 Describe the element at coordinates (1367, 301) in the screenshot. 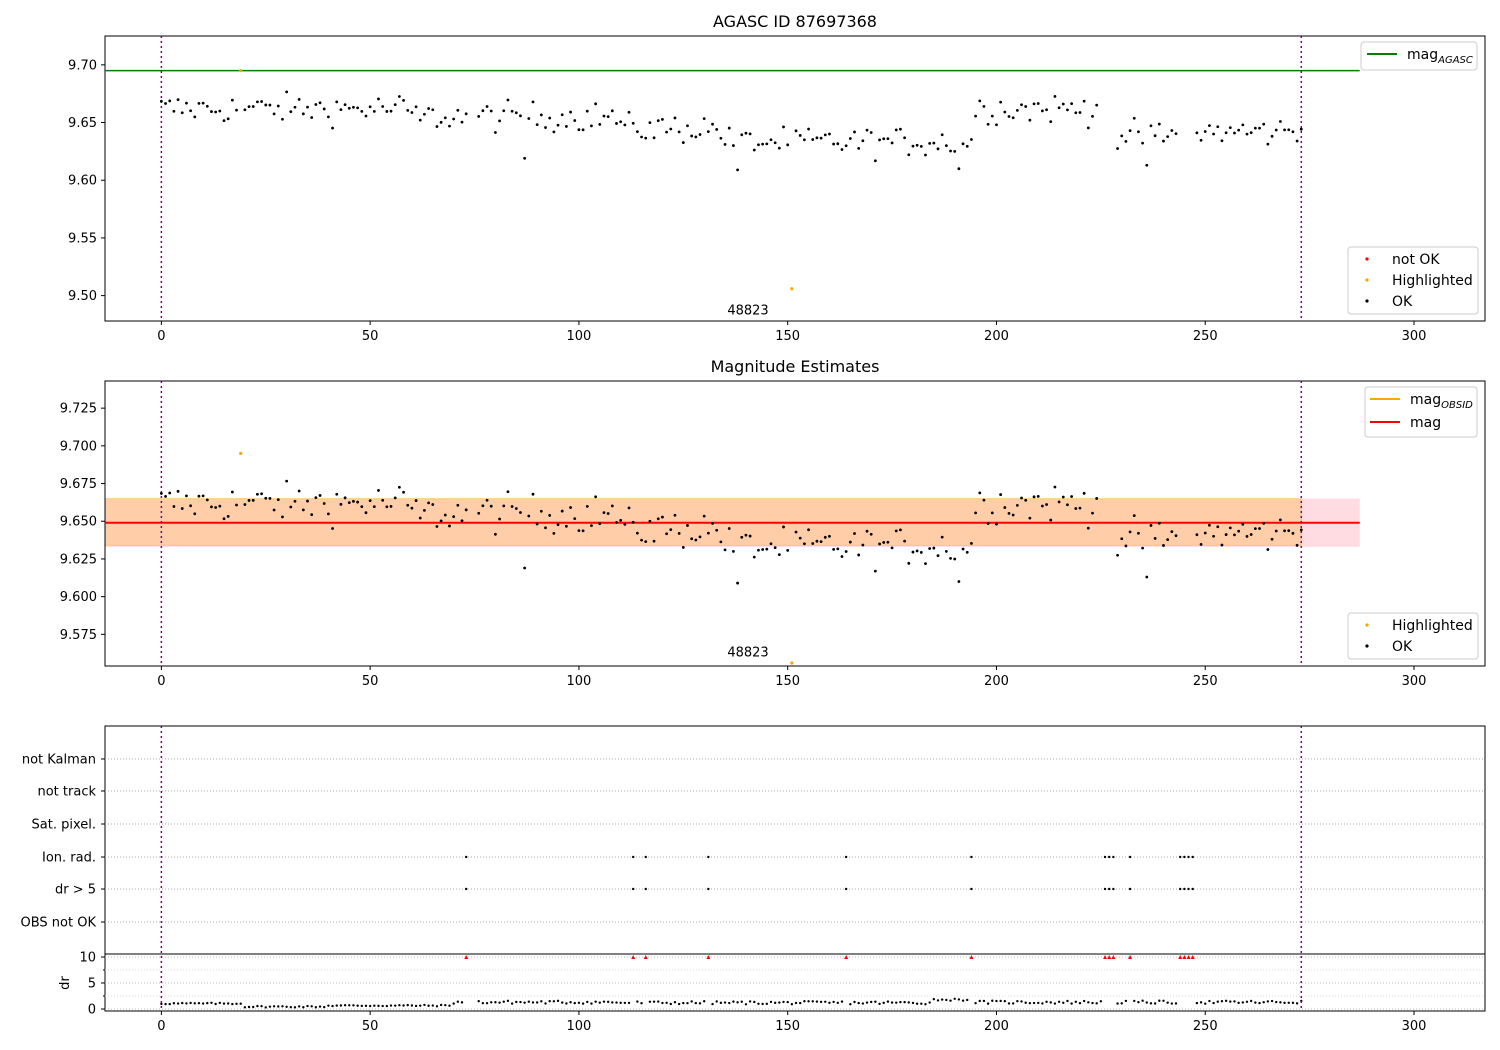

I see `legend-marker` at that location.